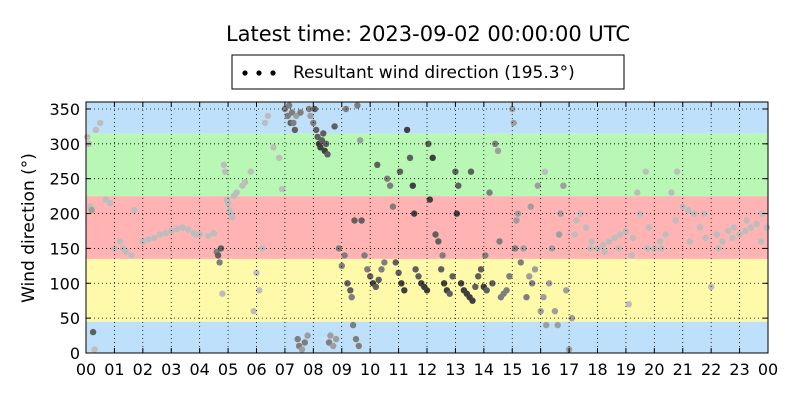 This screenshot has height=400, width=800. I want to click on x-tick-label: 01, so click(114, 369).